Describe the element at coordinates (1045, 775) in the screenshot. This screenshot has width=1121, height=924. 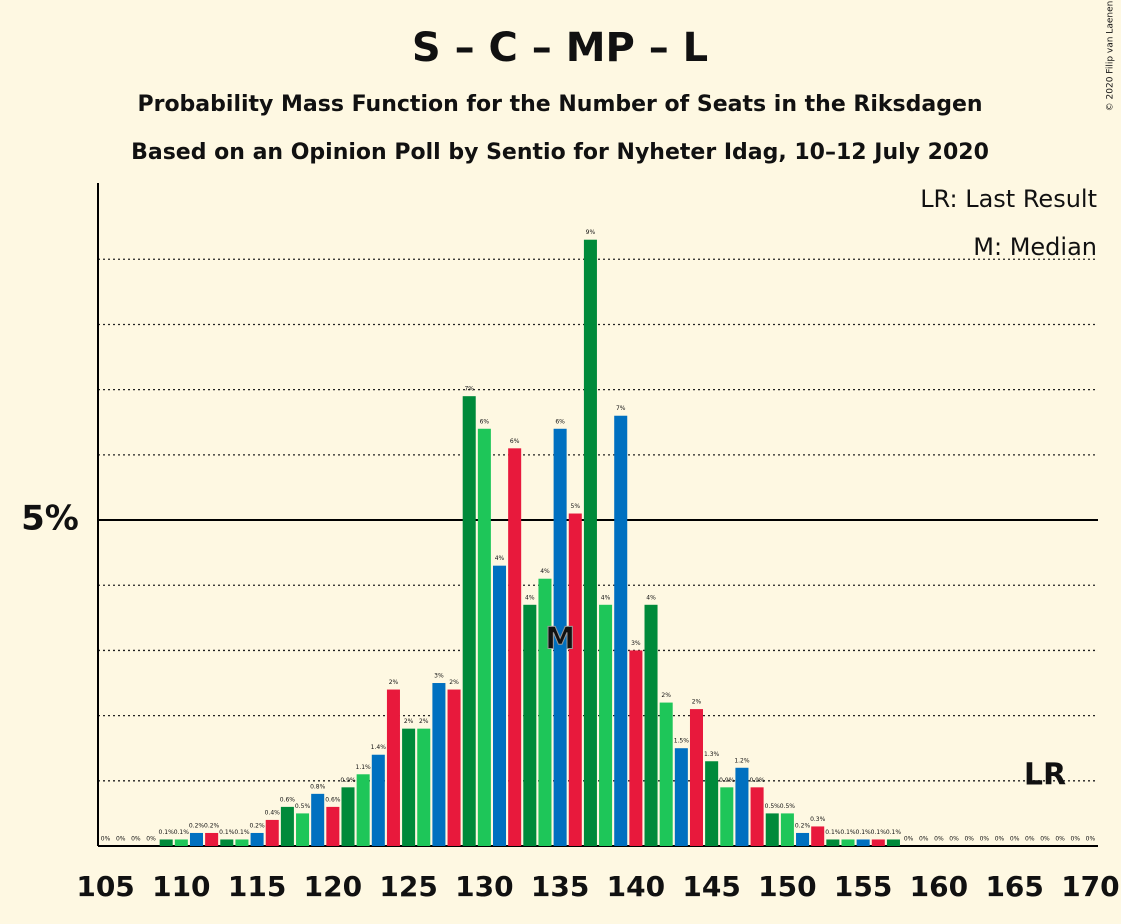
I see `last-result-marker: LR` at that location.